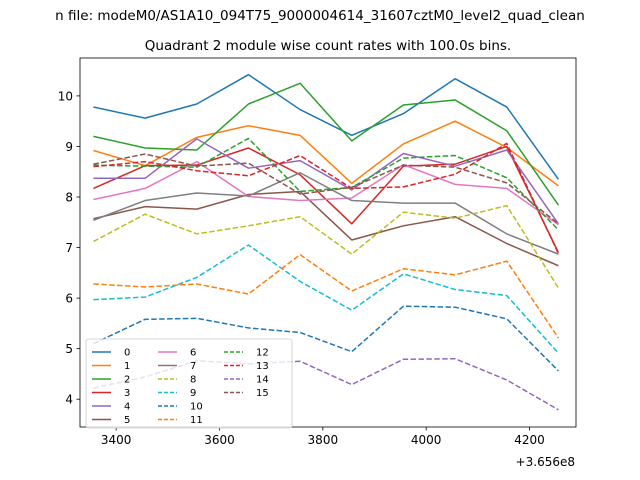 This screenshot has height=480, width=640. Describe the element at coordinates (127, 380) in the screenshot. I see `legend-label-2: 2` at that location.